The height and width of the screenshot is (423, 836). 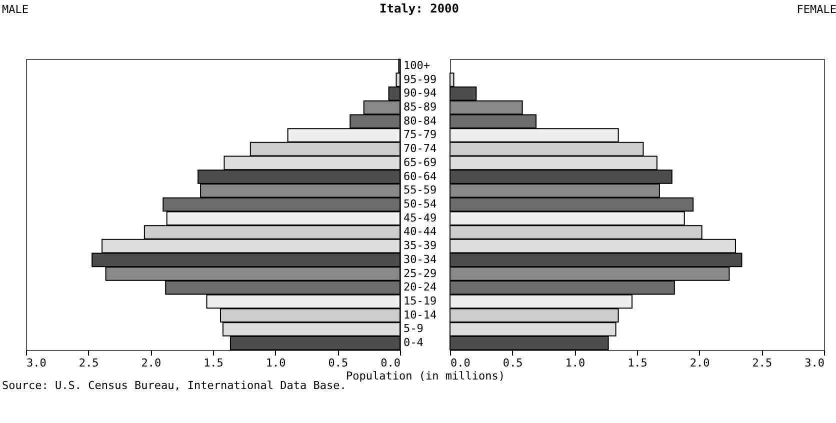 I want to click on y-tick-label: 80-84, so click(x=420, y=121).